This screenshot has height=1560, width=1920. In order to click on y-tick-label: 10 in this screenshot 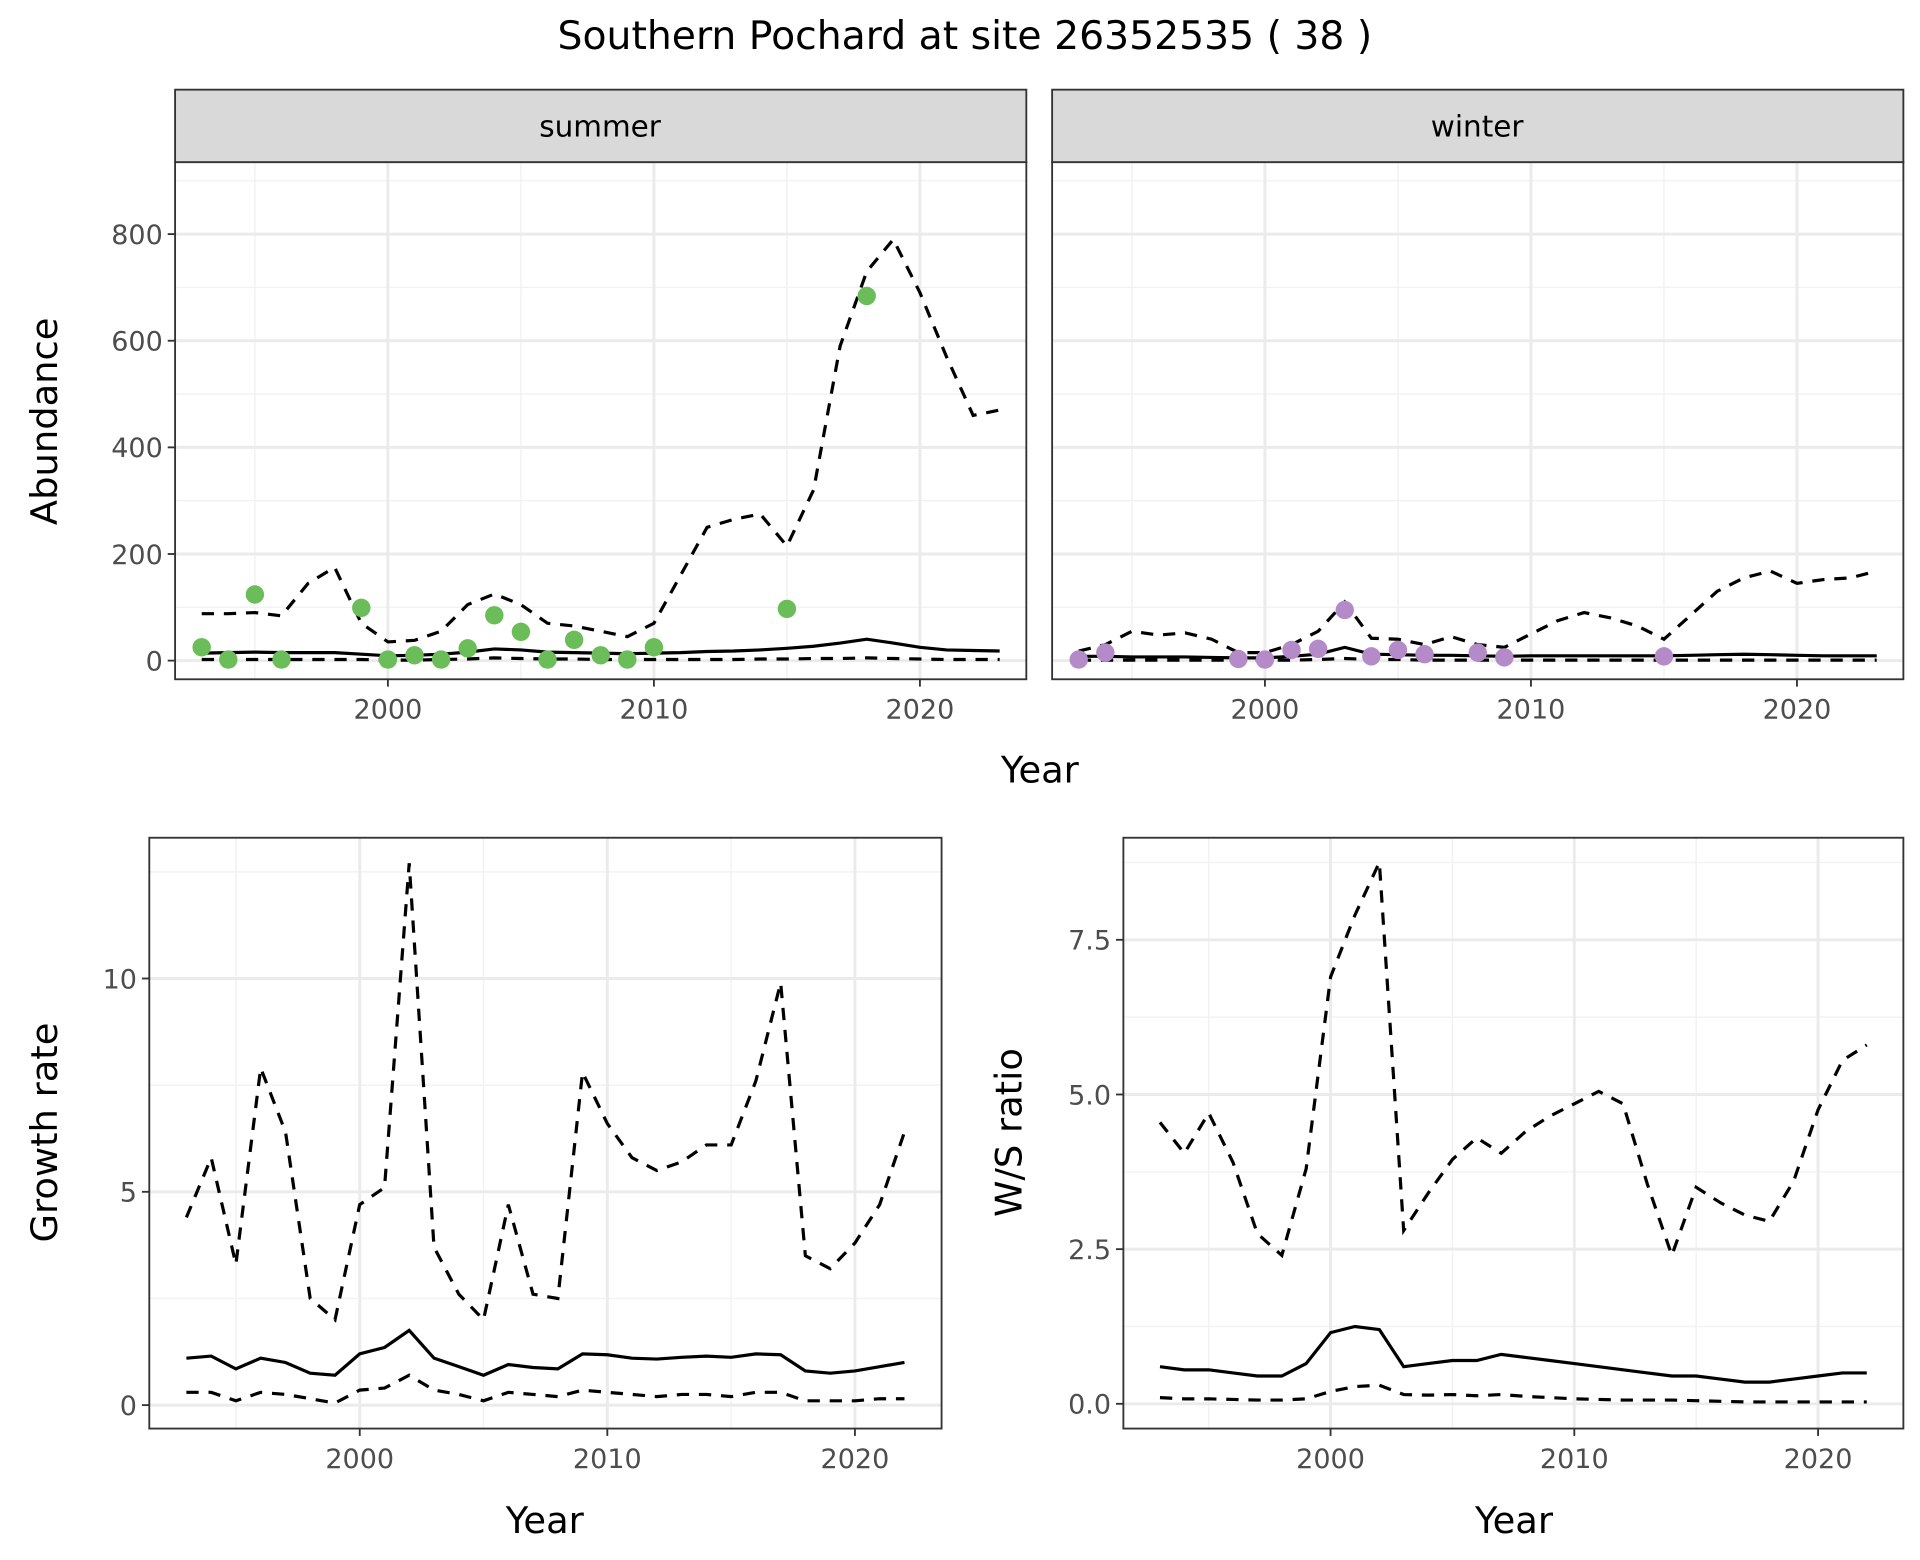, I will do `click(120, 979)`.